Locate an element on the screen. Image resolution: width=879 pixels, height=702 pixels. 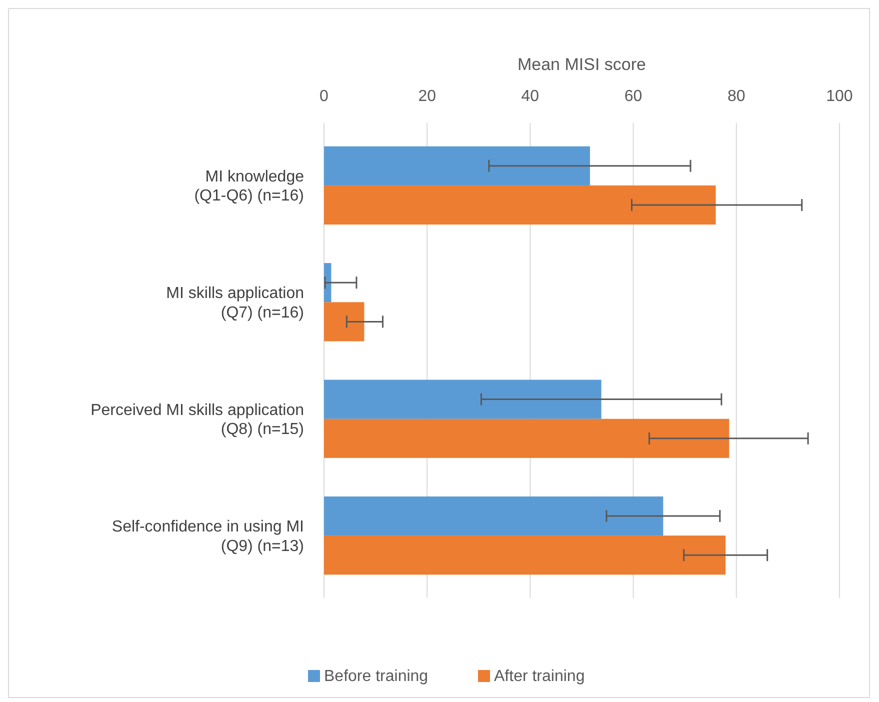
x-tick-label: 0 is located at coordinates (324, 96).